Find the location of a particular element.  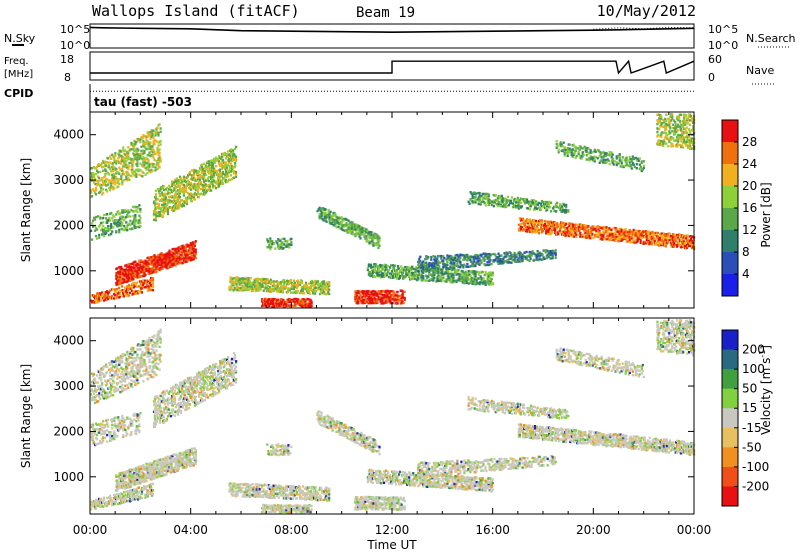

noise-tick-left-top: 10^5 is located at coordinates (75, 29).